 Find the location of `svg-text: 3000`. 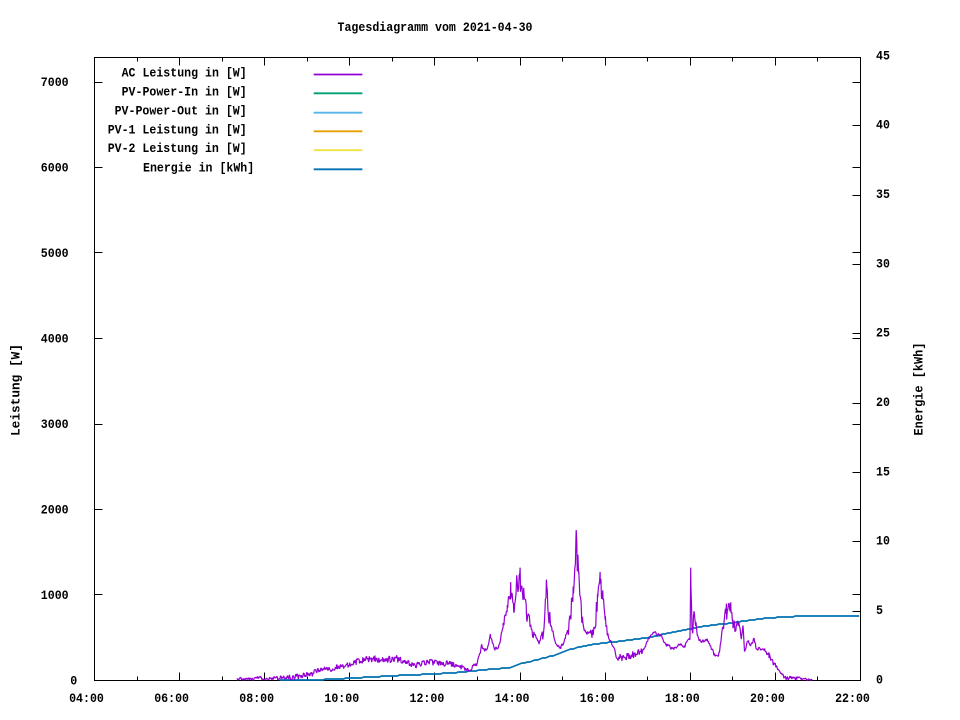

svg-text: 3000 is located at coordinates (55, 424).